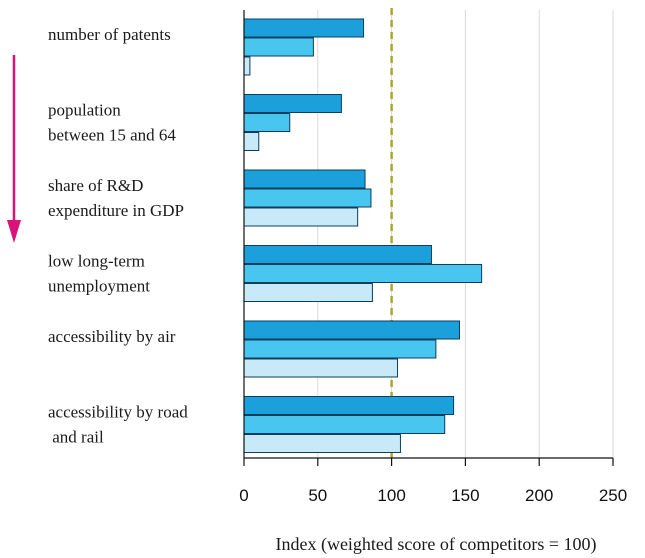  I want to click on bar-series1-cat4, so click(337, 254).